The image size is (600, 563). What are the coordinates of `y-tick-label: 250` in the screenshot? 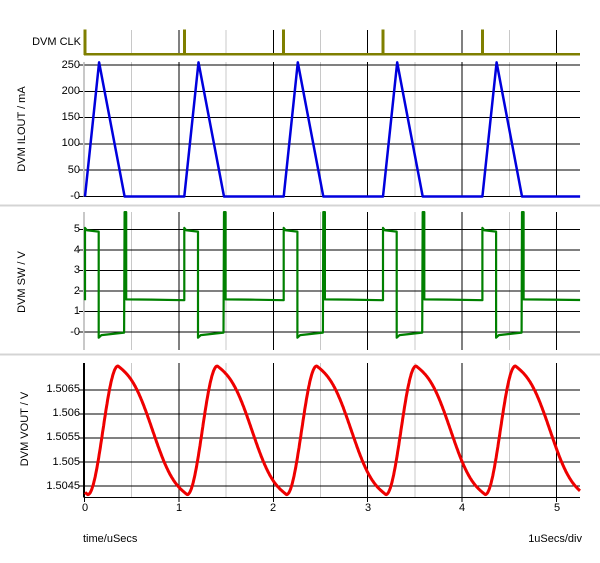 It's located at (70, 65).